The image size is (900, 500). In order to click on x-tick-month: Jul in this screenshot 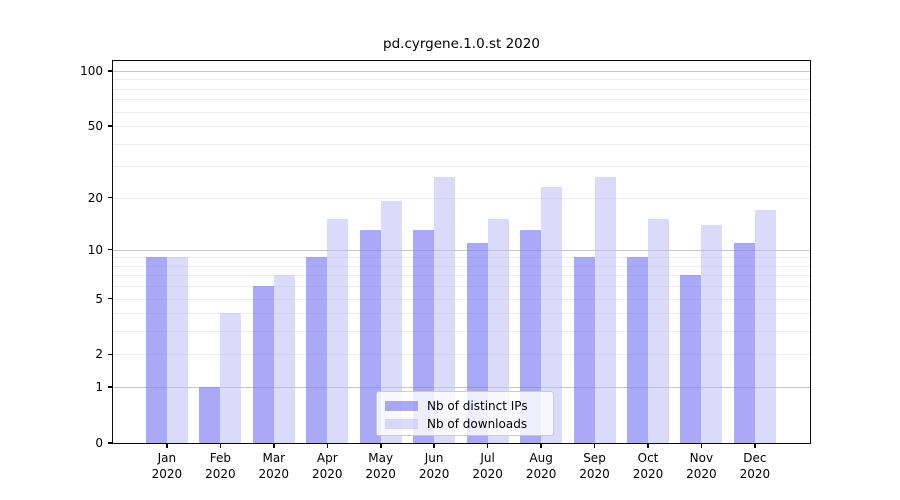, I will do `click(487, 458)`.